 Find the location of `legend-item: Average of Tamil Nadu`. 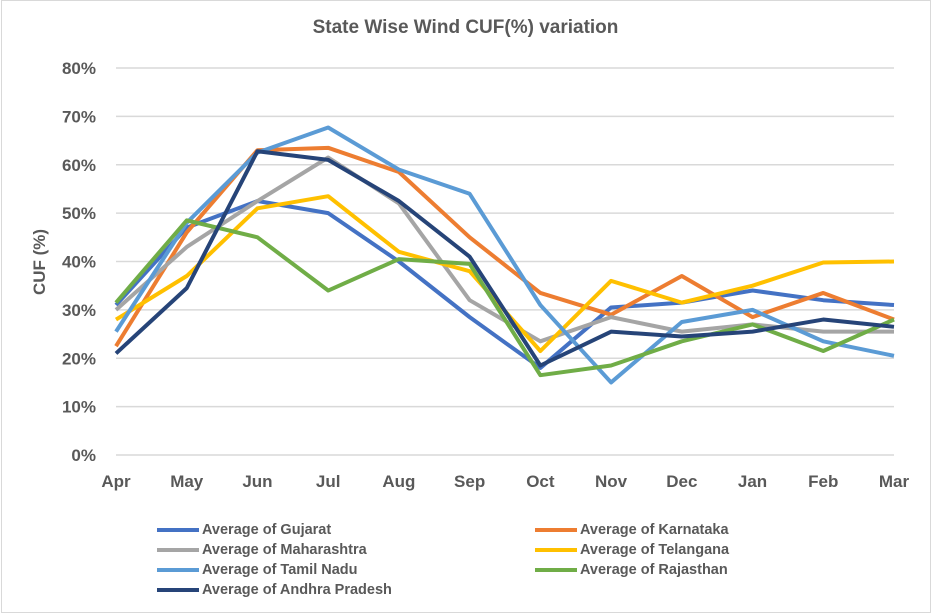

legend-item: Average of Tamil Nadu is located at coordinates (257, 570).